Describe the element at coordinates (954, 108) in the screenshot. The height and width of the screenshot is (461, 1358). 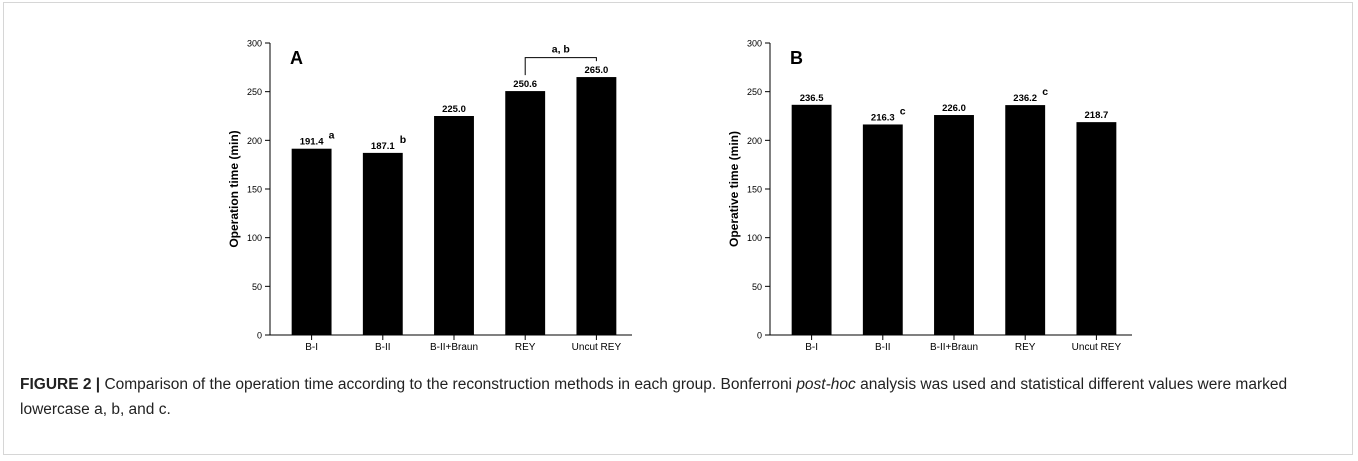
I see `data-label: 226.0` at that location.